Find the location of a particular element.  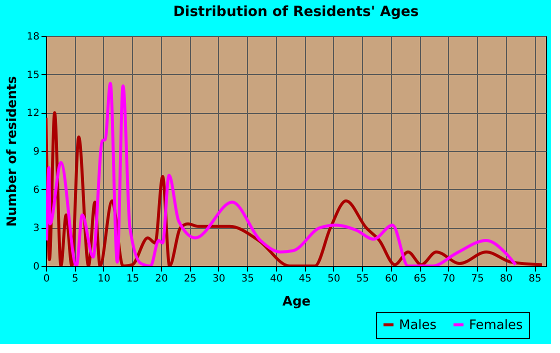

x-tick-label: 0 is located at coordinates (46, 279).